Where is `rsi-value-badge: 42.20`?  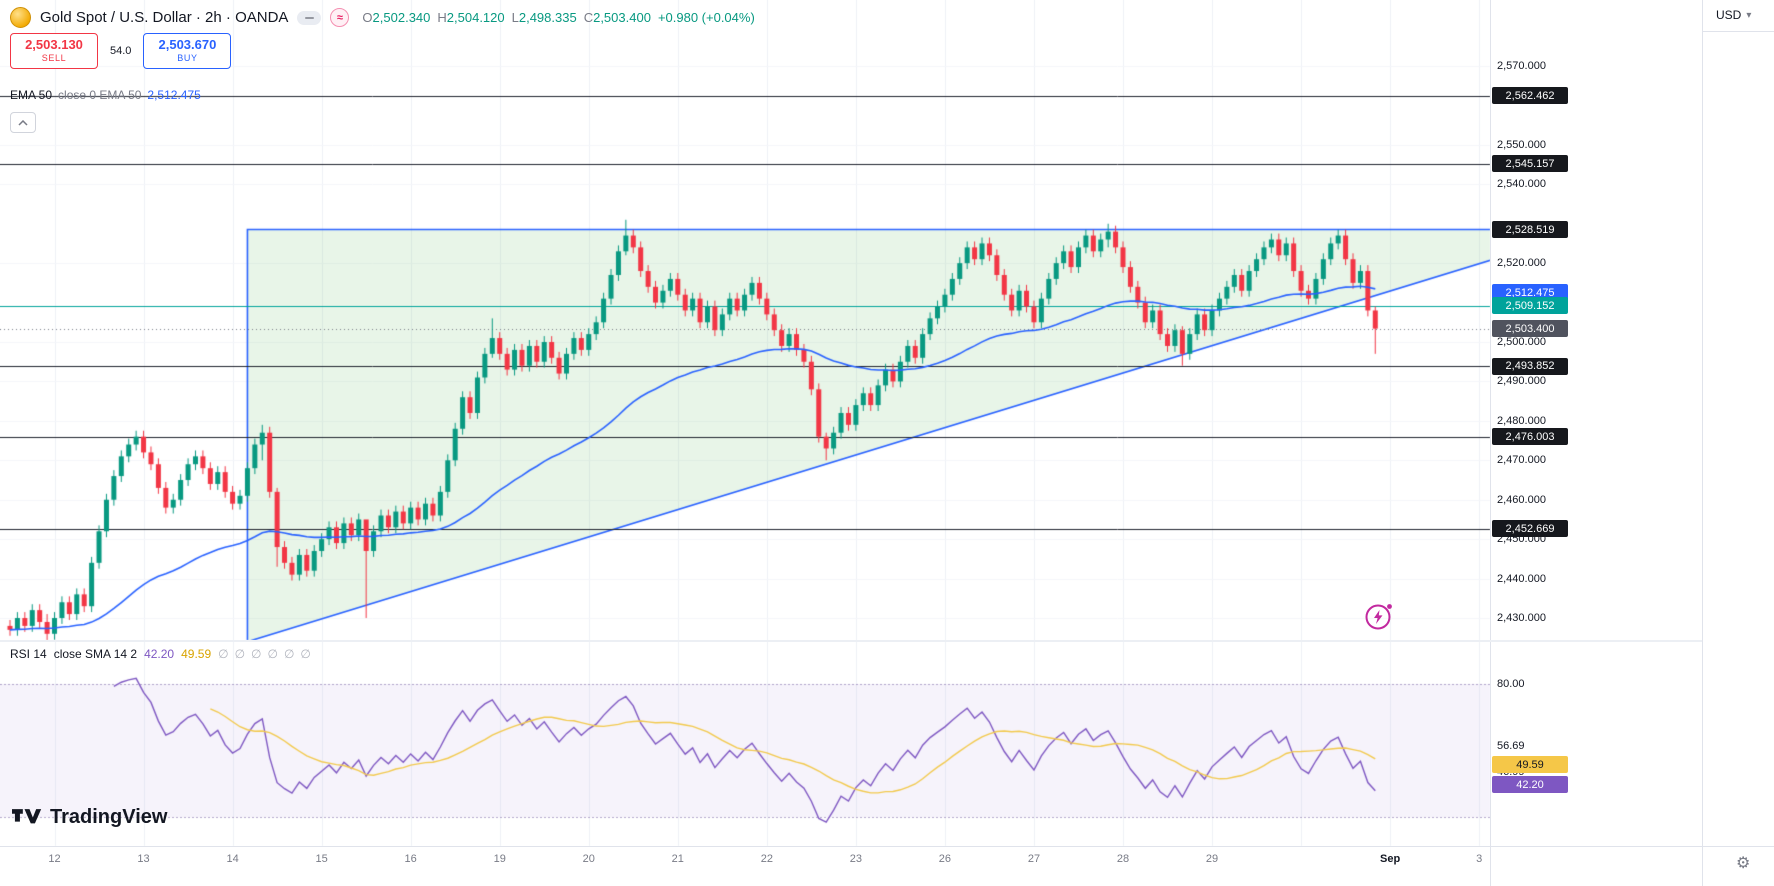
rsi-value-badge: 42.20 is located at coordinates (1530, 785).